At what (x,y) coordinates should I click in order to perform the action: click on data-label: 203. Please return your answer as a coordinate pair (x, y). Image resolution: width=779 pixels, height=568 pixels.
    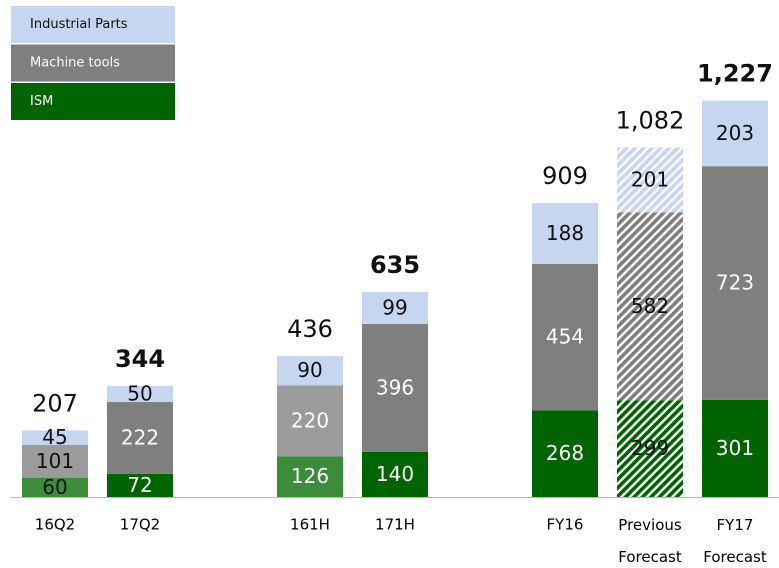
    Looking at the image, I should click on (735, 133).